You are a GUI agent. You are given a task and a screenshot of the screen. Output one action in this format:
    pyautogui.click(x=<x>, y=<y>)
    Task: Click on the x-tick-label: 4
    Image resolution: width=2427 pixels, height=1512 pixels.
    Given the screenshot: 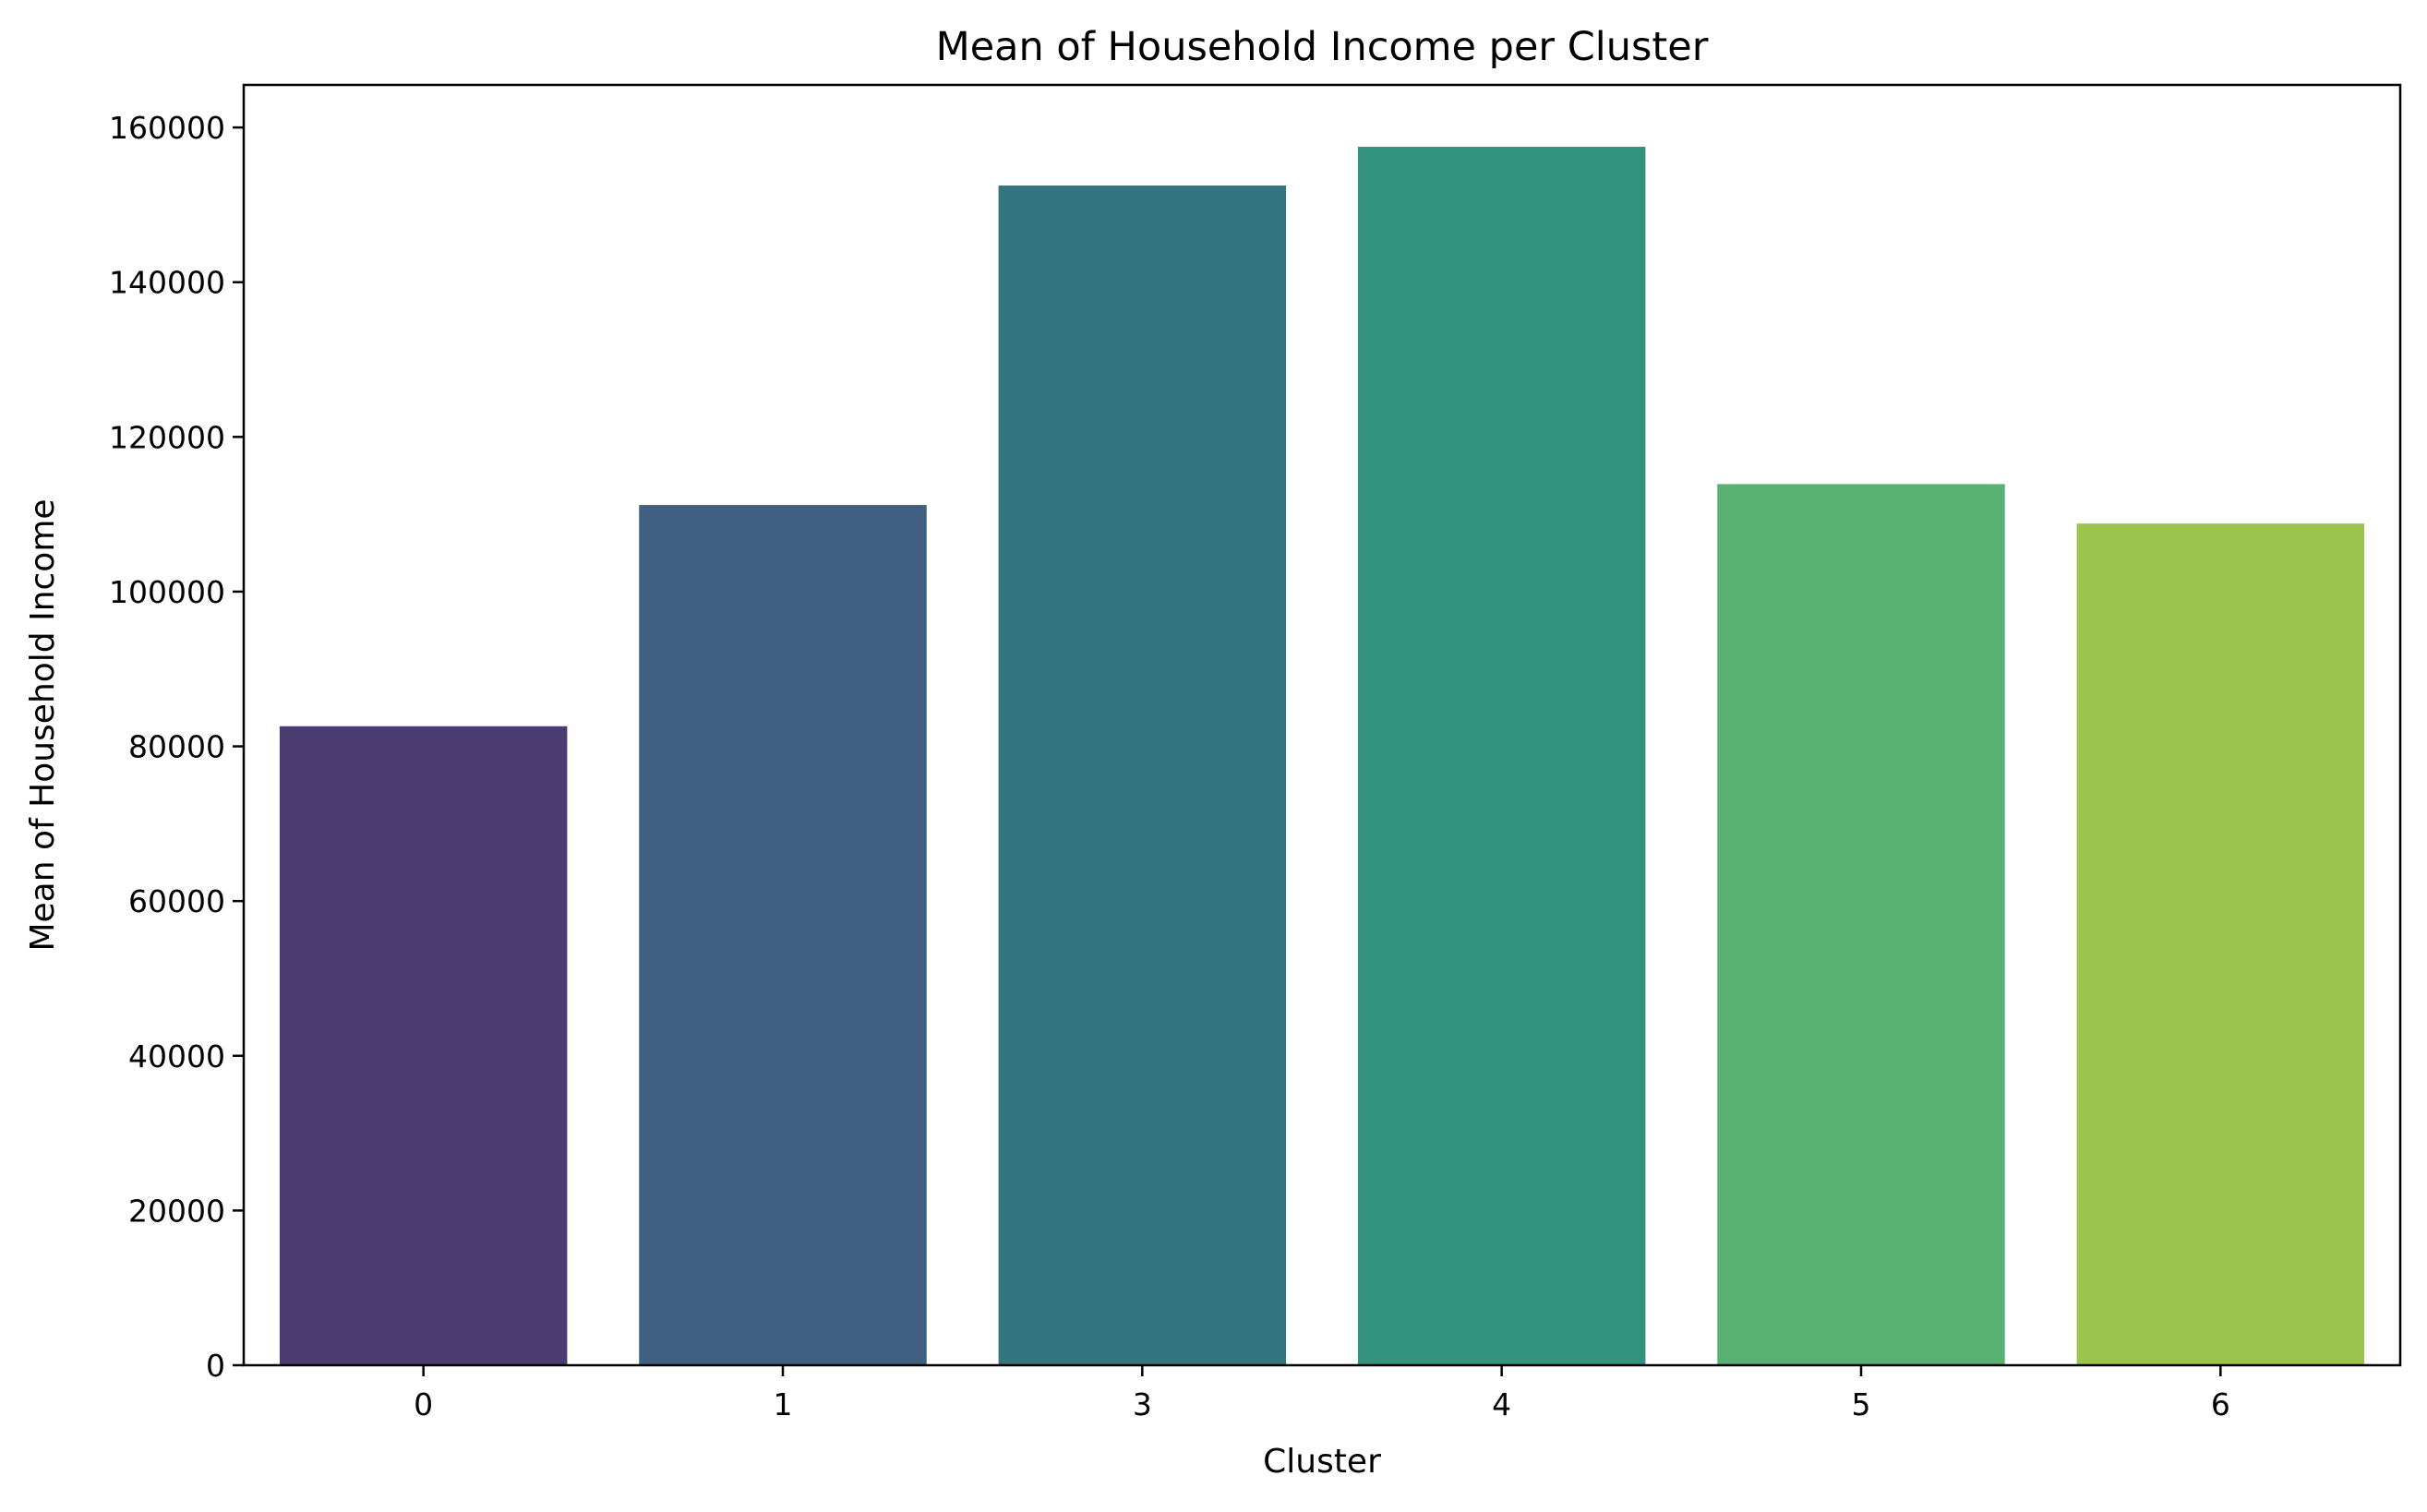 What is the action you would take?
    pyautogui.click(x=1502, y=1404)
    